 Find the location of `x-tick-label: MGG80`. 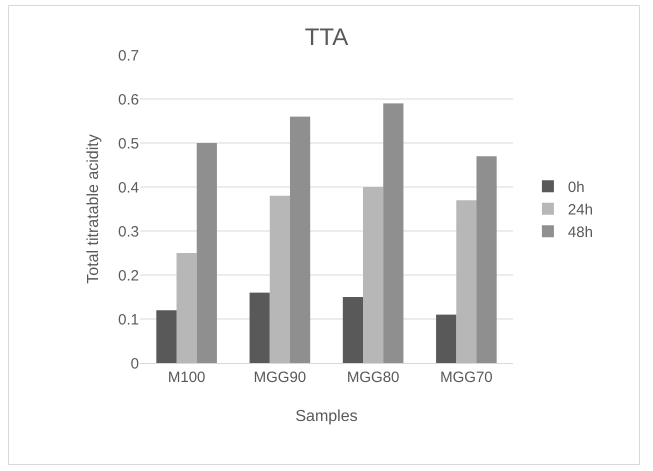

x-tick-label: MGG80 is located at coordinates (373, 377).